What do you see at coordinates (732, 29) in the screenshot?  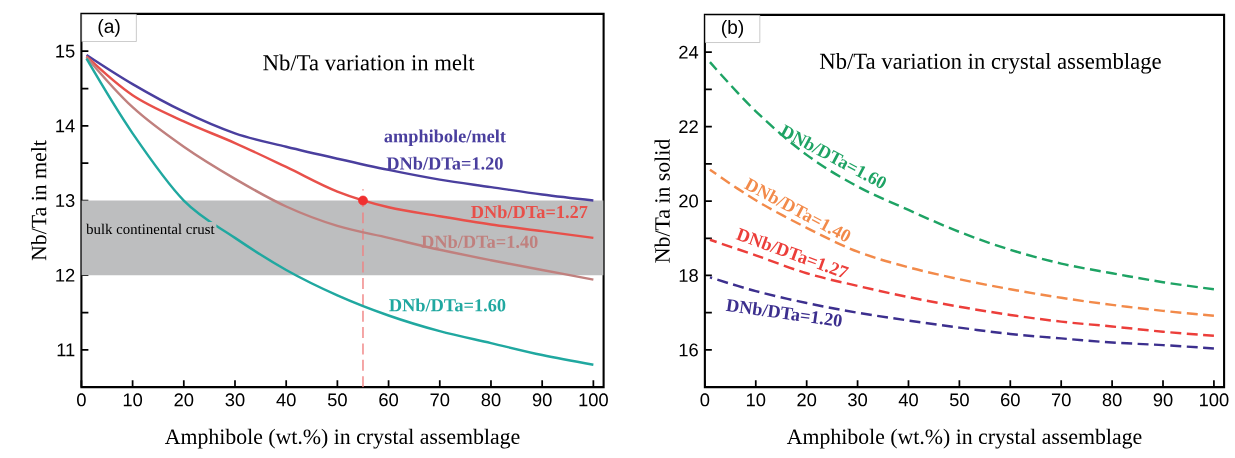 I see `annotation: (b)` at bounding box center [732, 29].